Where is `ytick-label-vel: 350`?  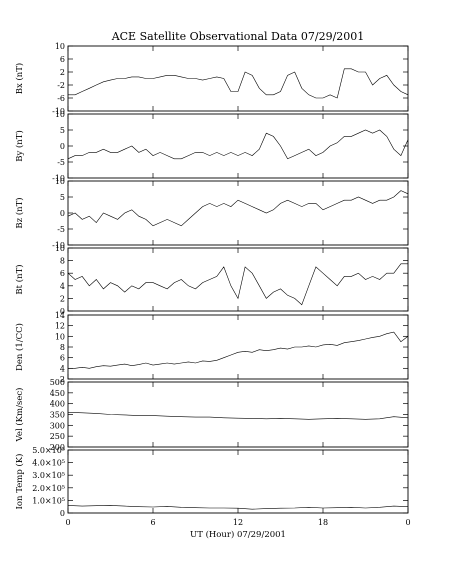 ytick-label-vel: 350 is located at coordinates (57, 415).